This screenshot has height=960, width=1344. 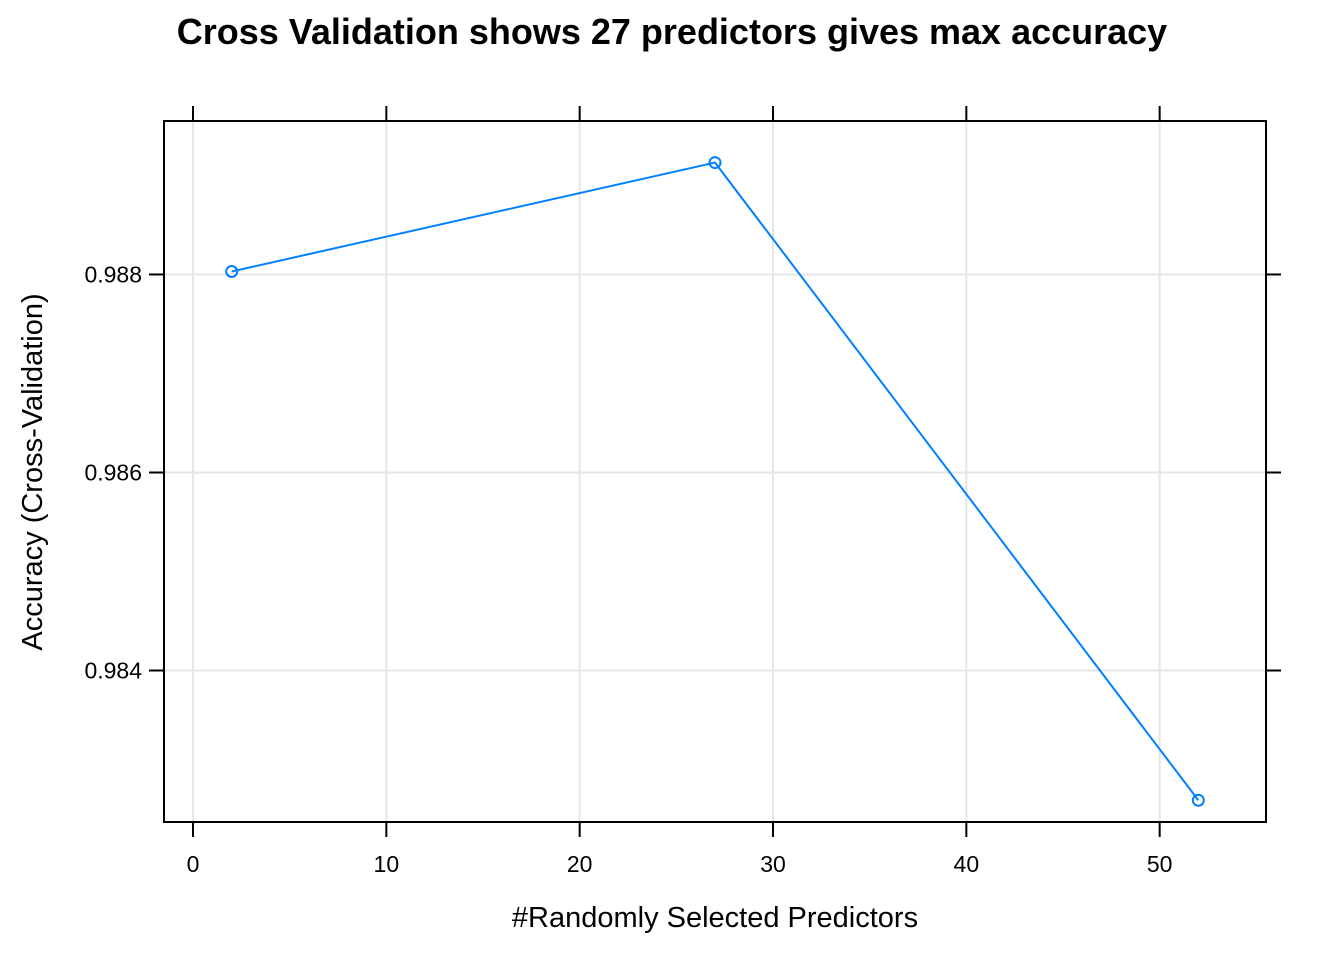 What do you see at coordinates (113, 472) in the screenshot?
I see `y-tick-label: 0.986` at bounding box center [113, 472].